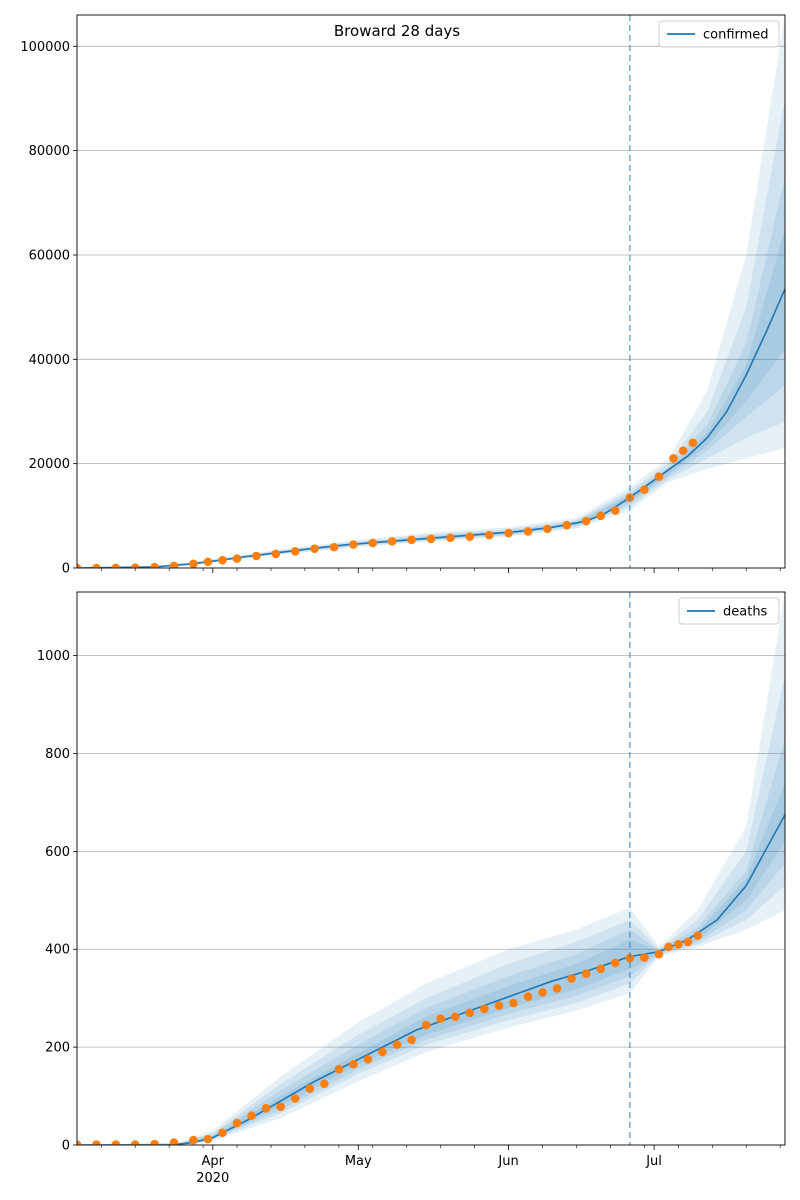 The height and width of the screenshot is (1200, 800). Describe the element at coordinates (53, 656) in the screenshot. I see `ytick-label-5: 1000` at that location.